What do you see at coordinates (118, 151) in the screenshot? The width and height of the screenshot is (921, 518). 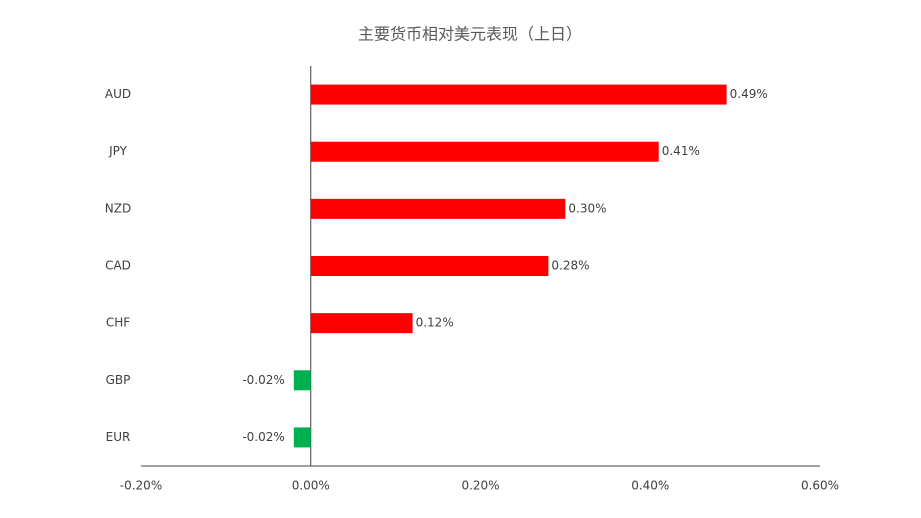 I see `y-tick-label: JPY` at bounding box center [118, 151].